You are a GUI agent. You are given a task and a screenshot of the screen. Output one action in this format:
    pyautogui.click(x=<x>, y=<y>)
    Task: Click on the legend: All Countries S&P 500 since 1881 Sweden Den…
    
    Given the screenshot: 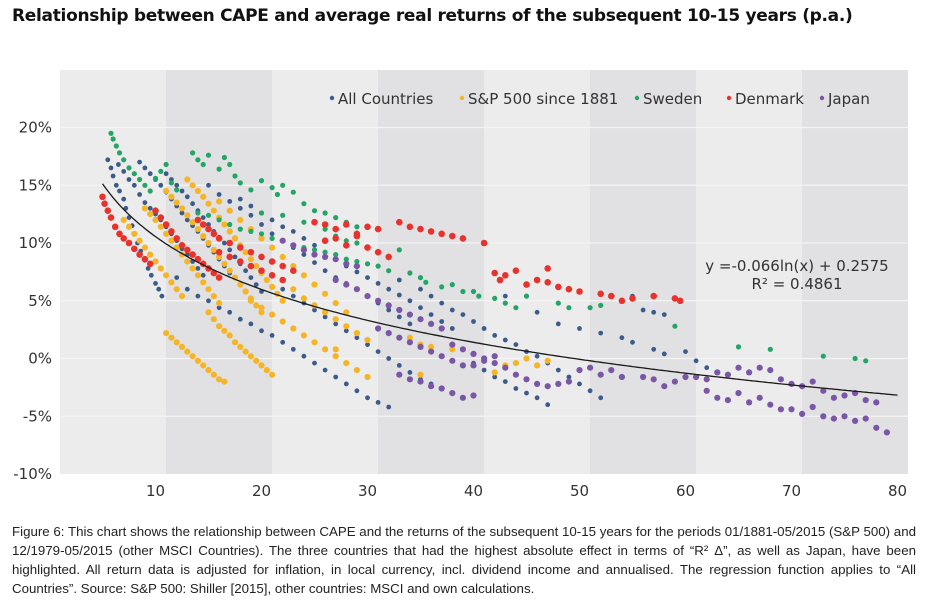 What is the action you would take?
    pyautogui.click(x=599, y=99)
    